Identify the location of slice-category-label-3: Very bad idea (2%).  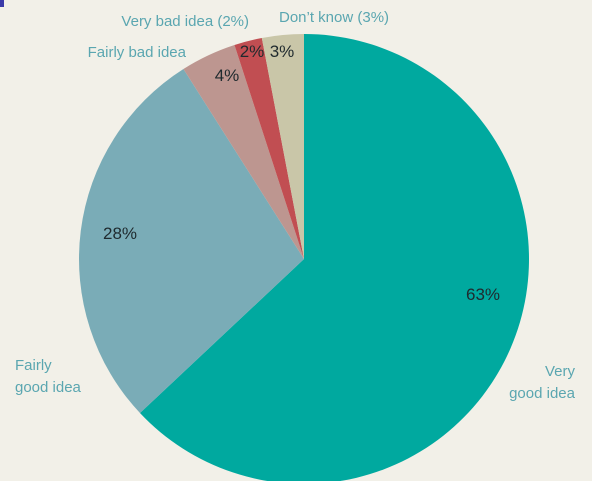
(185, 21).